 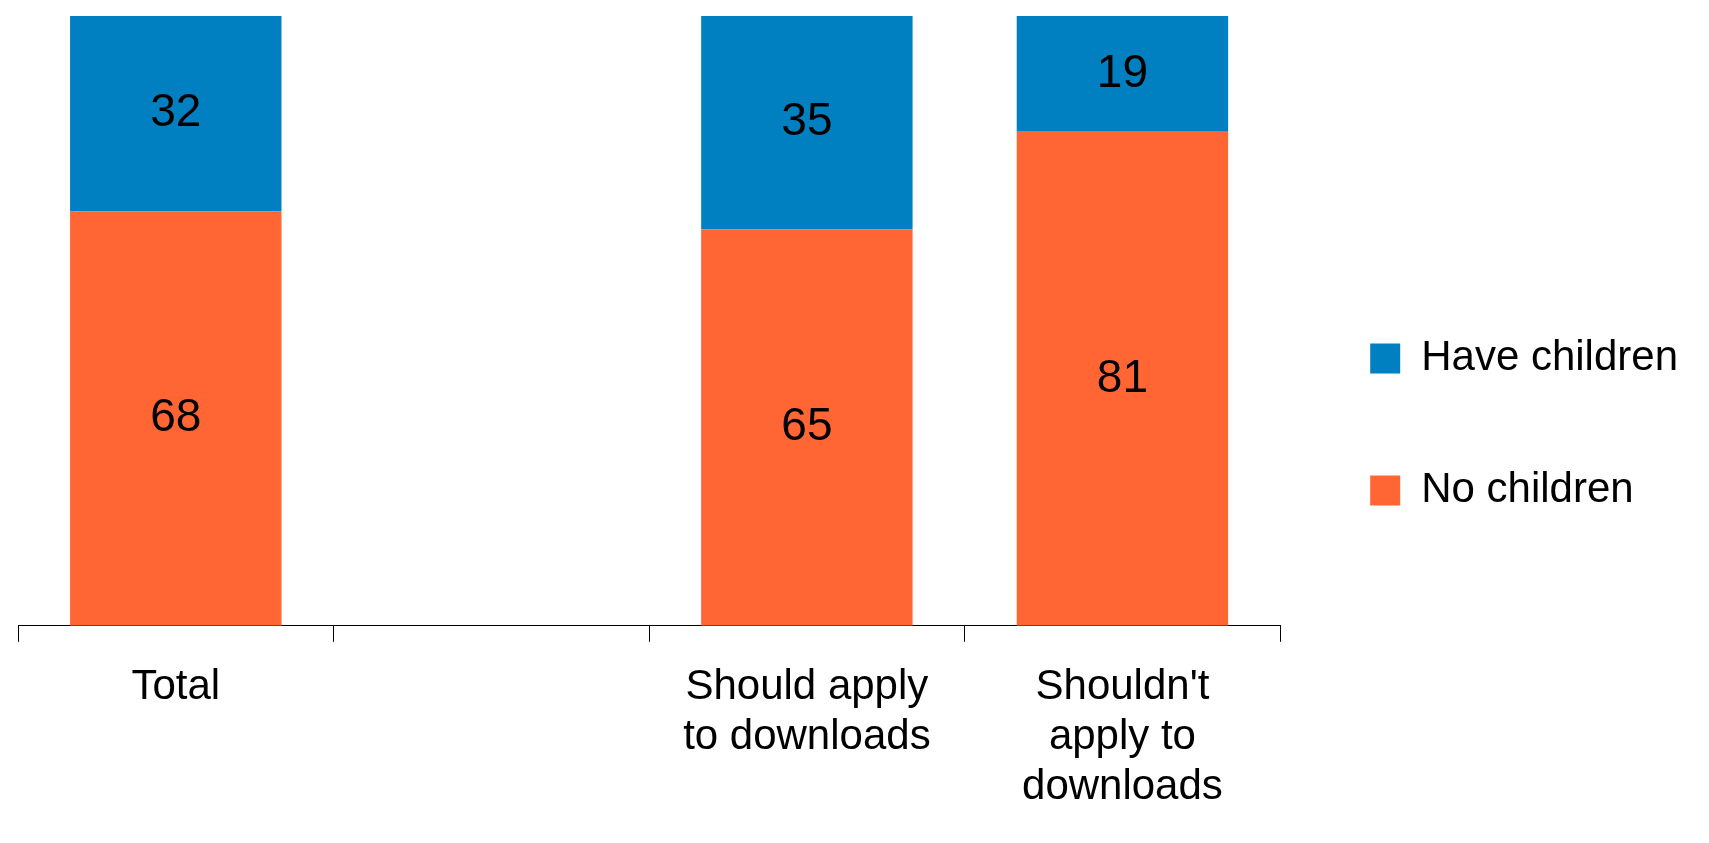 I want to click on data-label: 65, so click(x=807, y=424).